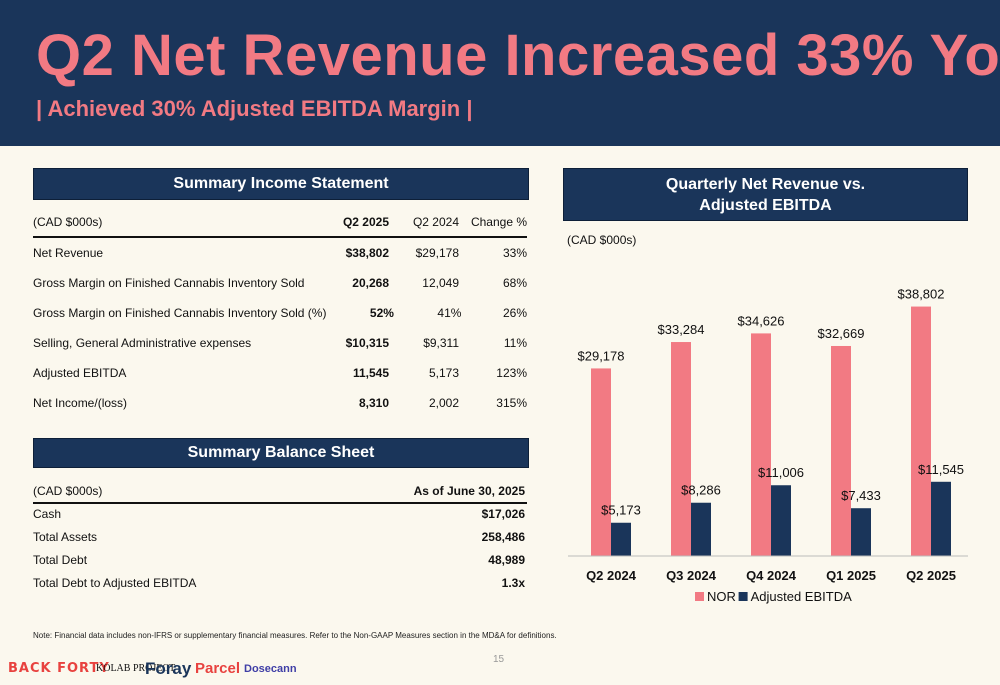  What do you see at coordinates (280, 222) in the screenshot?
I see `income-statement-header: (CAD $000s) Q2 2025 Q2 2024 Change %` at bounding box center [280, 222].